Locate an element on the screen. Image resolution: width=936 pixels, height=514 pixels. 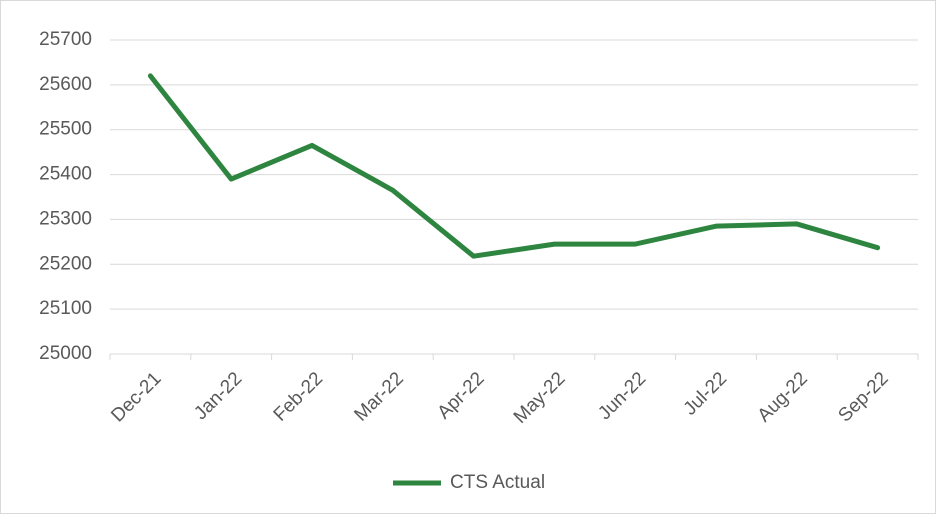
y-tick-label: 25600 is located at coordinates (65, 84).